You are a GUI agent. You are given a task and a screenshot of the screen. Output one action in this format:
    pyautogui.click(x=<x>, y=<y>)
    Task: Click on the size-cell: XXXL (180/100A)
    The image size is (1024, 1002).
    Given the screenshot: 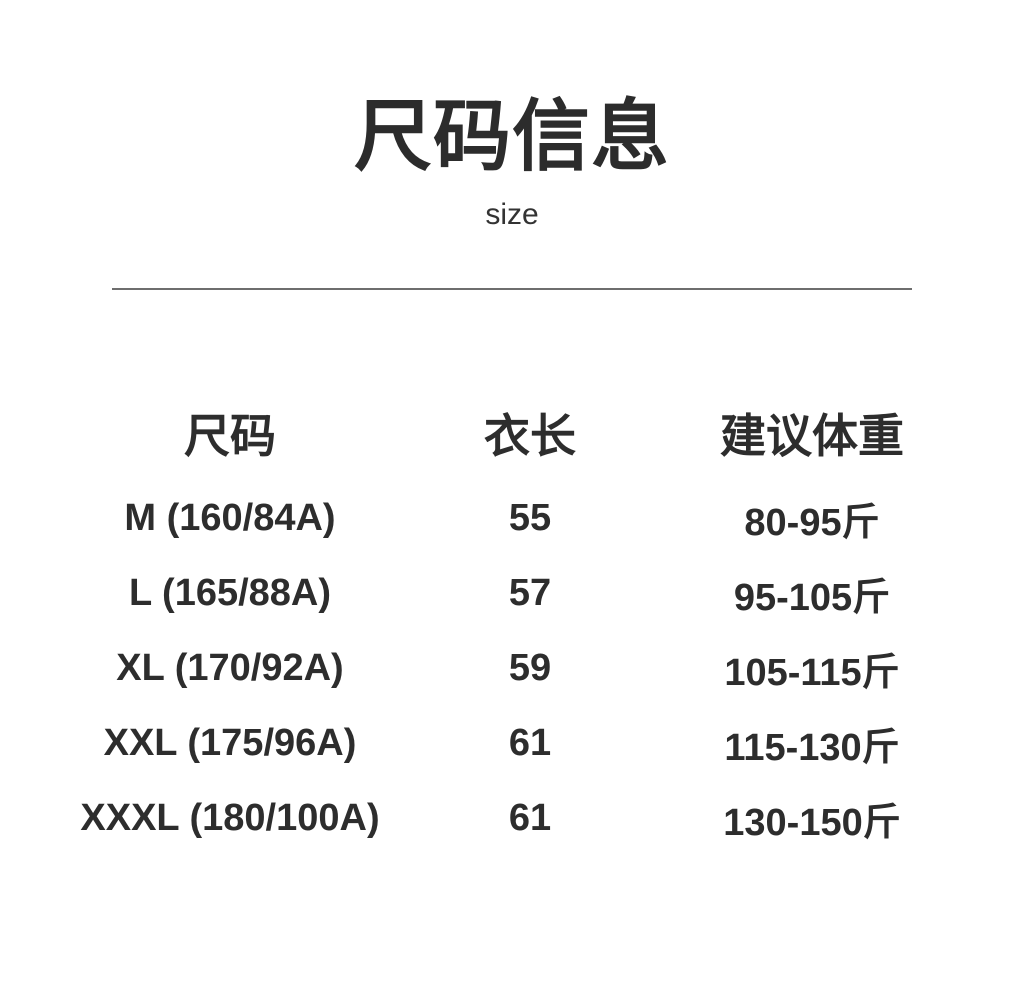 What is the action you would take?
    pyautogui.click(x=230, y=818)
    